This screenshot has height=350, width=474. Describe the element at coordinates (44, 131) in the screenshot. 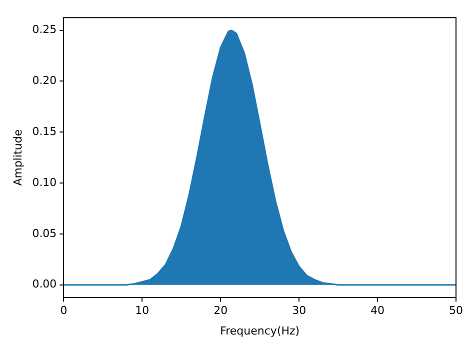

I see `y-tick-label: 0.15` at that location.